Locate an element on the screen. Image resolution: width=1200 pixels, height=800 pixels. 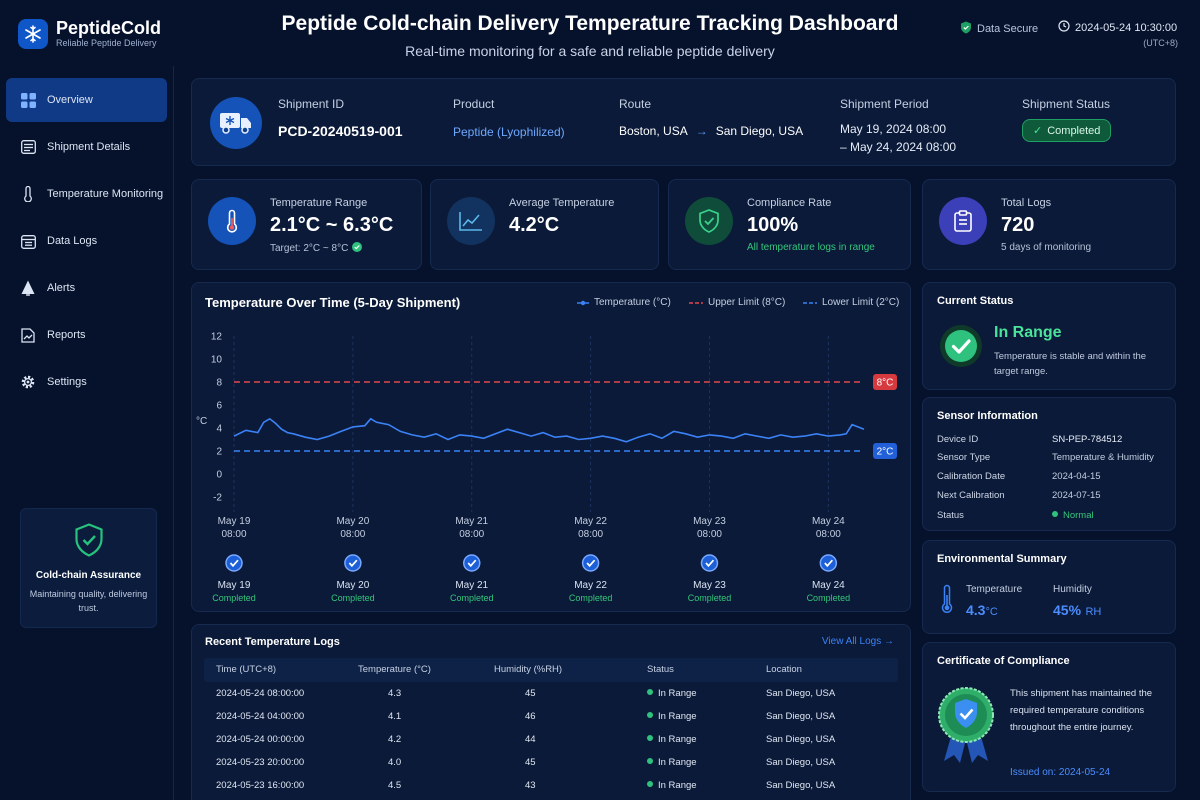
sidebar-item-label: Shipment Details is located at coordinates (89, 147).